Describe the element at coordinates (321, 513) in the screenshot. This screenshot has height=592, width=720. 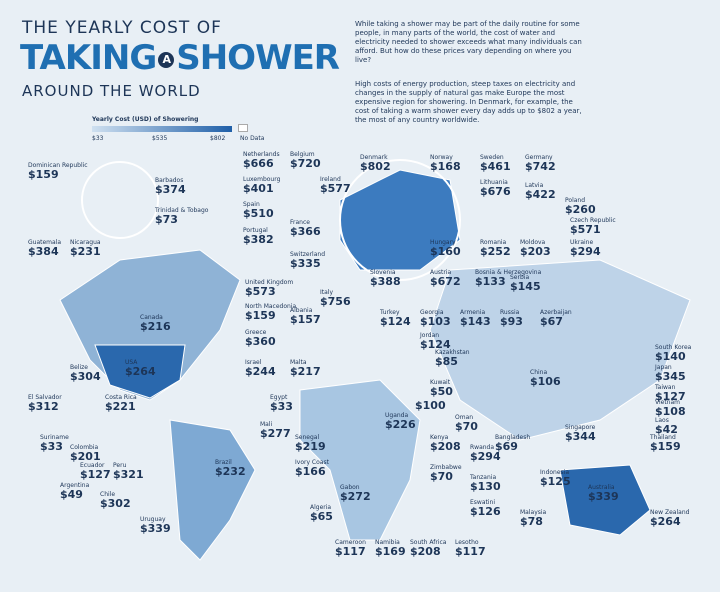
I see `country-label: Algeria $65` at that location.